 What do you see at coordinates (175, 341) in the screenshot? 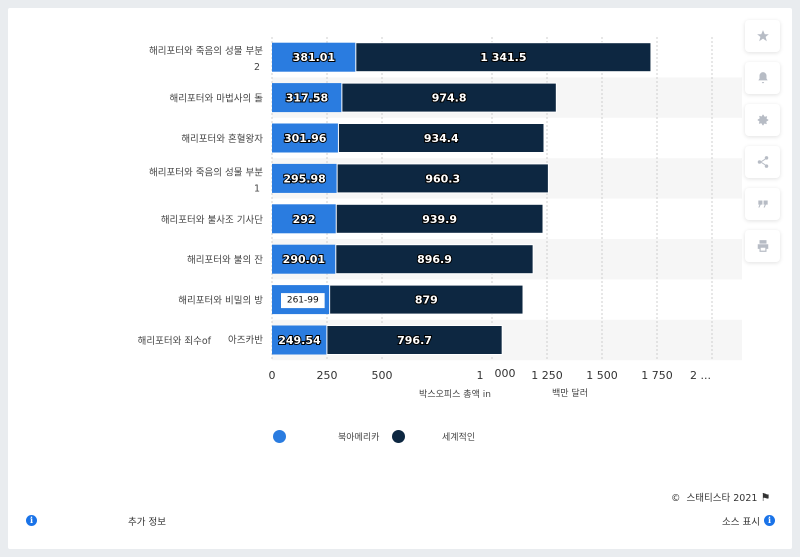
I see `category-label: 해리포터와 죄수of` at bounding box center [175, 341].